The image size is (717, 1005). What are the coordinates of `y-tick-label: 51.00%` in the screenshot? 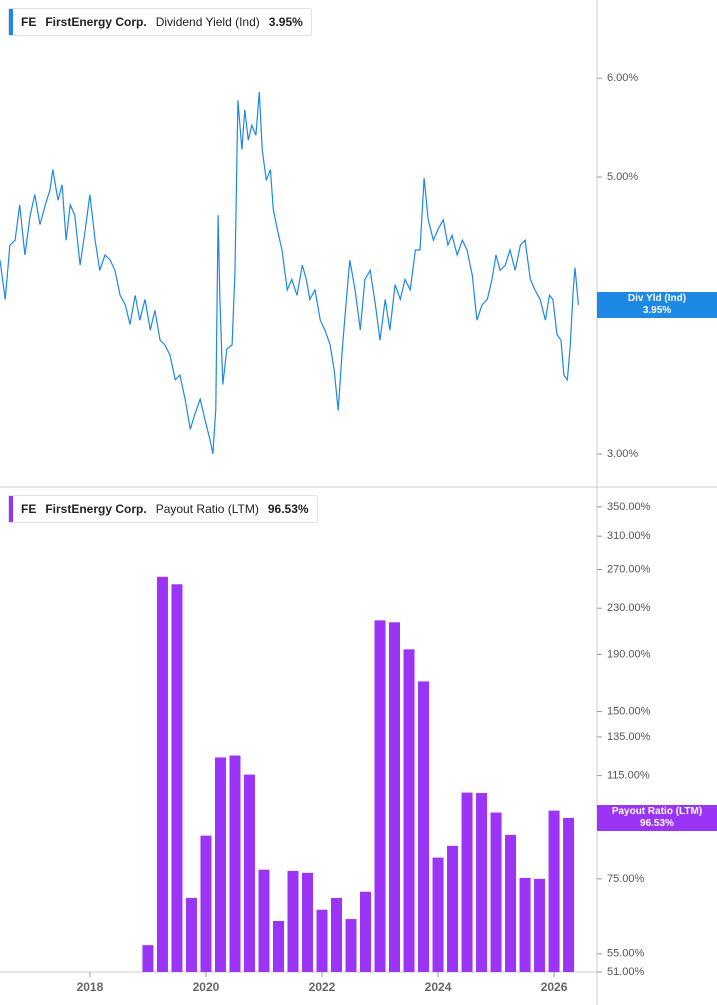 It's located at (626, 972).